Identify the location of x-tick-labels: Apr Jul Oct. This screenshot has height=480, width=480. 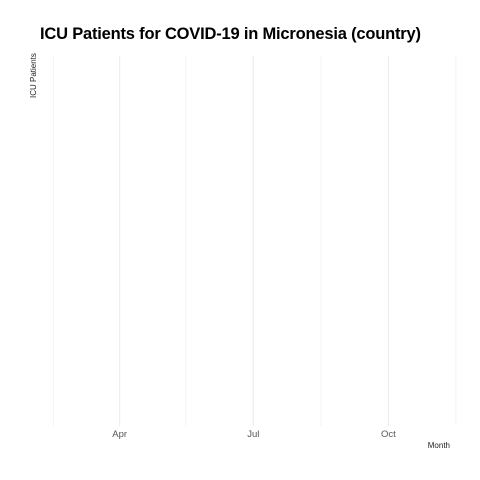
(254, 434).